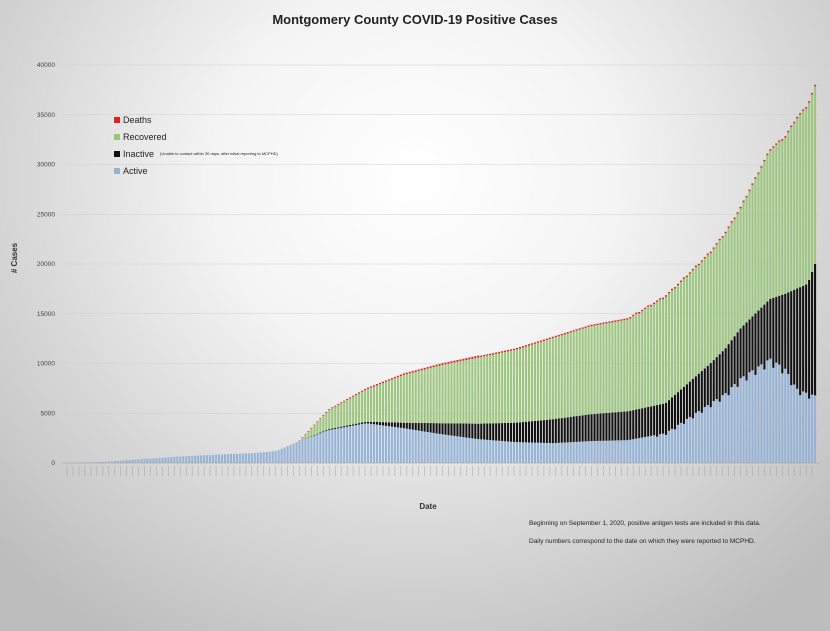 The width and height of the screenshot is (830, 631). What do you see at coordinates (46, 165) in the screenshot?
I see `y-tick-label: 30000` at bounding box center [46, 165].